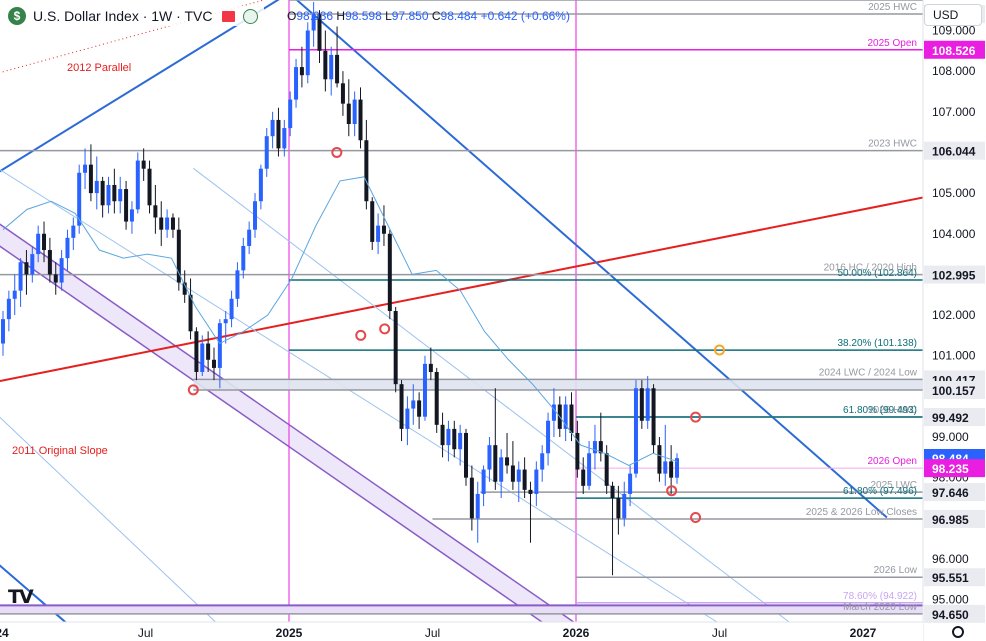  What do you see at coordinates (123, 16) in the screenshot?
I see `symbol-title: U.S. Dollar Index · 1W · TVC` at bounding box center [123, 16].